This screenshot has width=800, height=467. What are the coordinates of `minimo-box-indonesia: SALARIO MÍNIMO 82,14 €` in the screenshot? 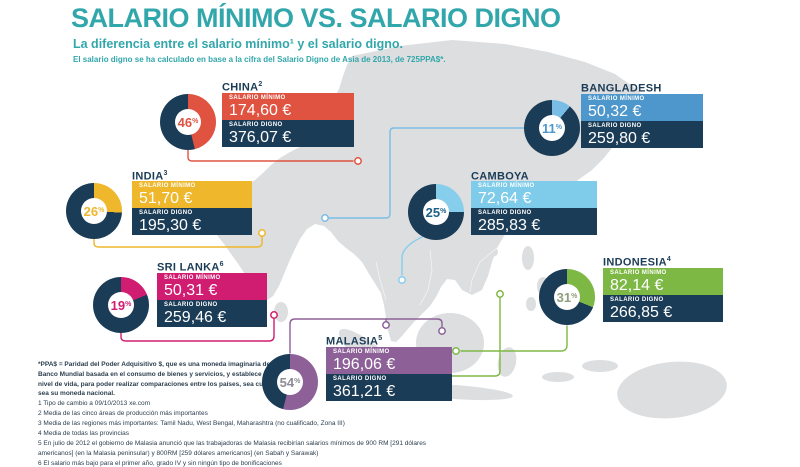 It's located at (663, 281).